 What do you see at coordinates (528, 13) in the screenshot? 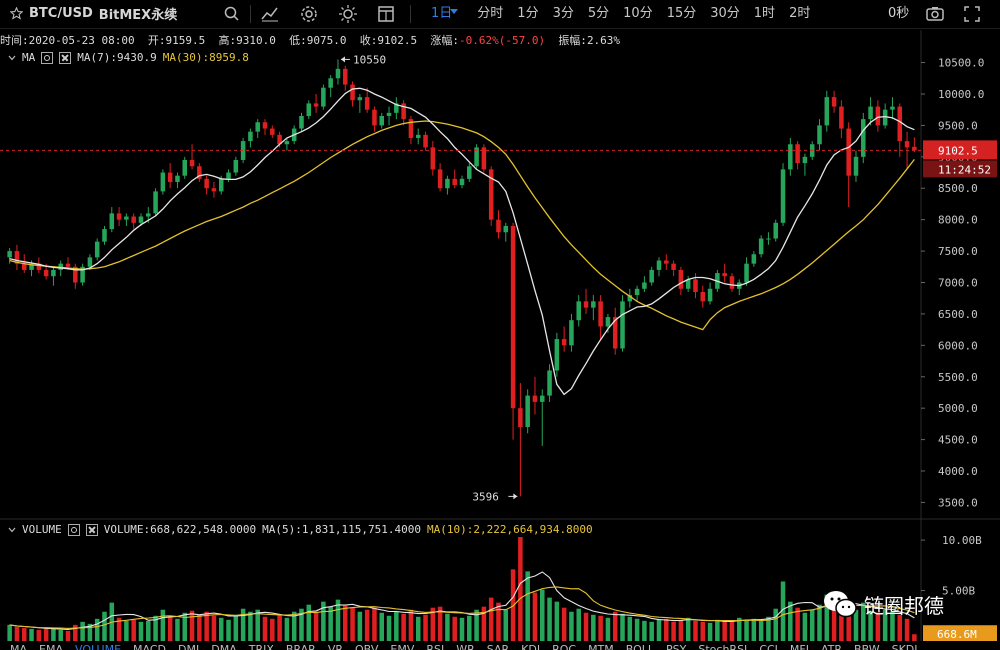
I see `timeframe-2: 1分` at bounding box center [528, 13].